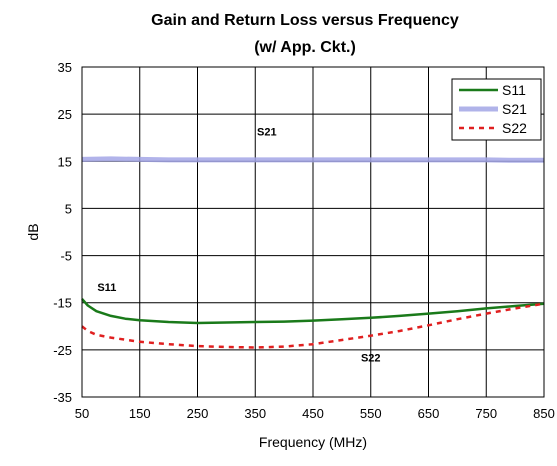 This screenshot has width=557, height=466. Describe the element at coordinates (82, 413) in the screenshot. I see `x-tick-label: 50` at that location.